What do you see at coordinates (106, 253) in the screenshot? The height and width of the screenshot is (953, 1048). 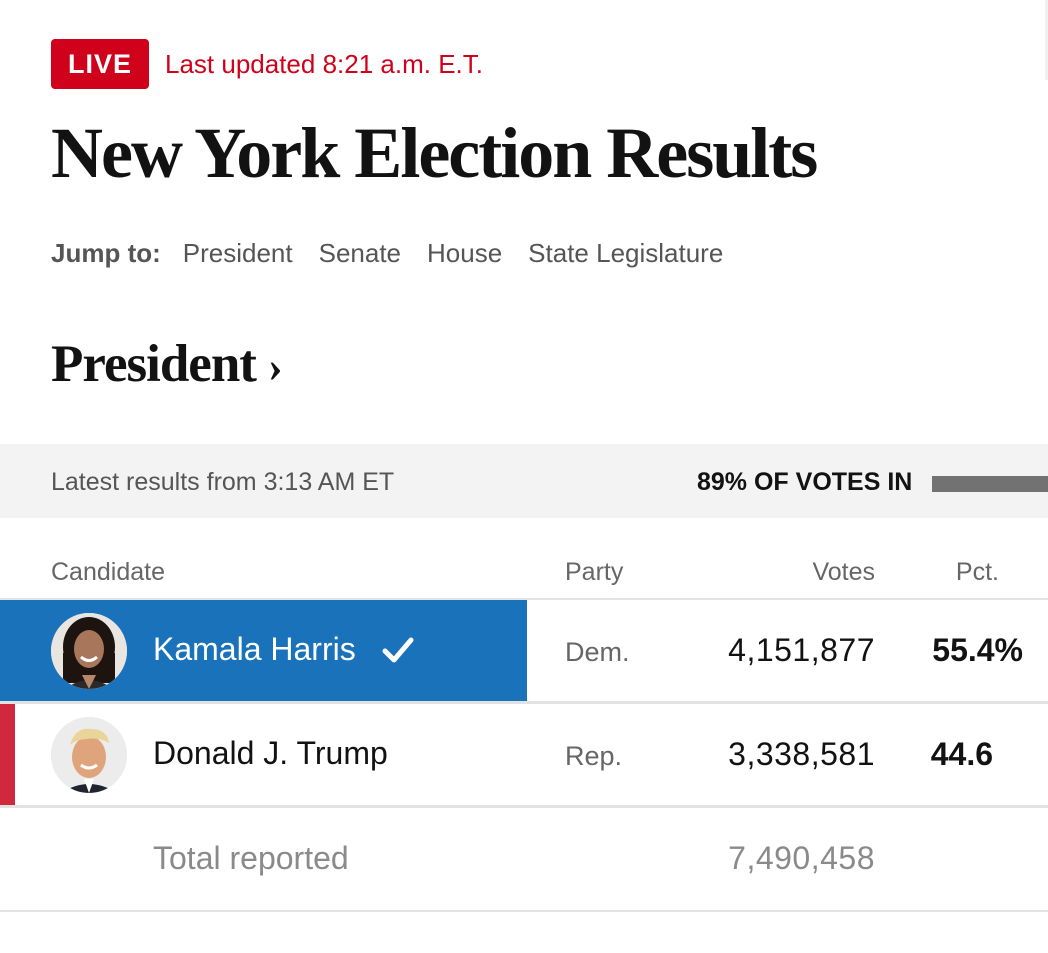 I see `jump-to-label: Jump to:` at bounding box center [106, 253].